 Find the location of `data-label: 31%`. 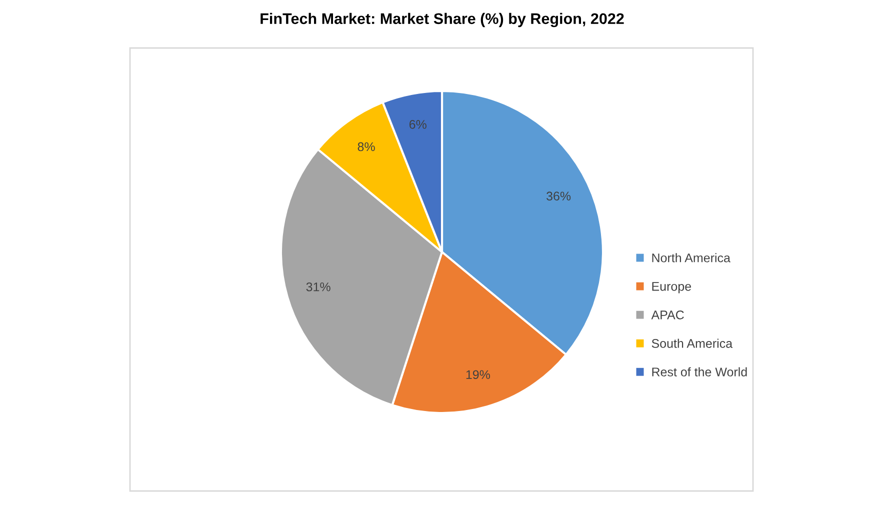

data-label: 31% is located at coordinates (318, 287).